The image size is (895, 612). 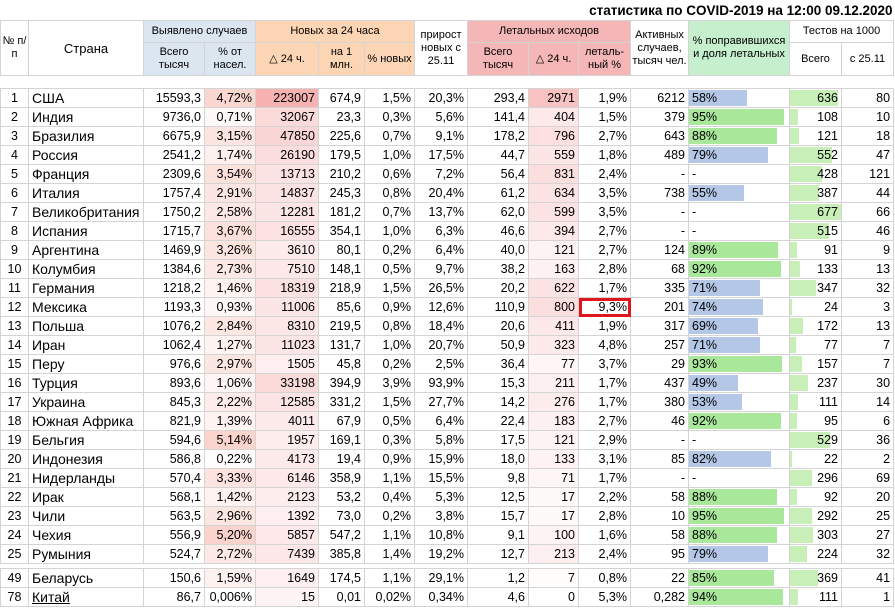 I want to click on cell: 5,20%, so click(x=230, y=535).